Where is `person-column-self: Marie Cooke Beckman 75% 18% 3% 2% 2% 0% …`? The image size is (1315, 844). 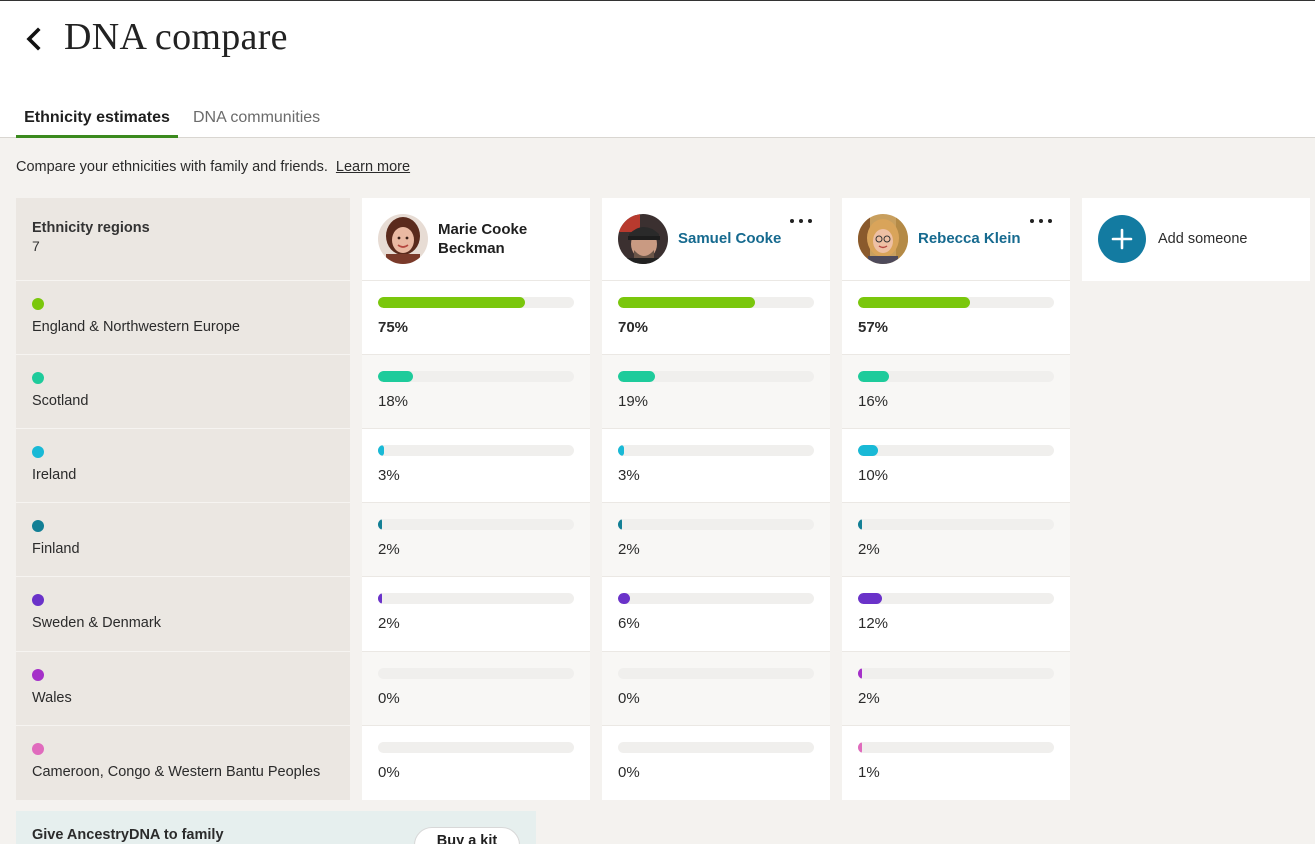
person-column-self: Marie Cooke Beckman 75% 18% 3% 2% 2% 0% … is located at coordinates (476, 499).